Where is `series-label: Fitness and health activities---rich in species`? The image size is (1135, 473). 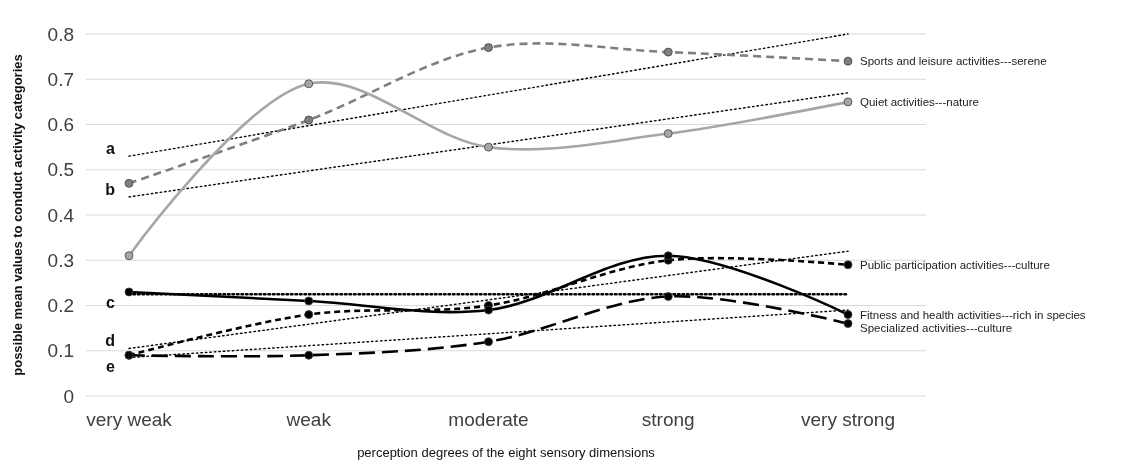 series-label: Fitness and health activities---rich in species is located at coordinates (973, 314).